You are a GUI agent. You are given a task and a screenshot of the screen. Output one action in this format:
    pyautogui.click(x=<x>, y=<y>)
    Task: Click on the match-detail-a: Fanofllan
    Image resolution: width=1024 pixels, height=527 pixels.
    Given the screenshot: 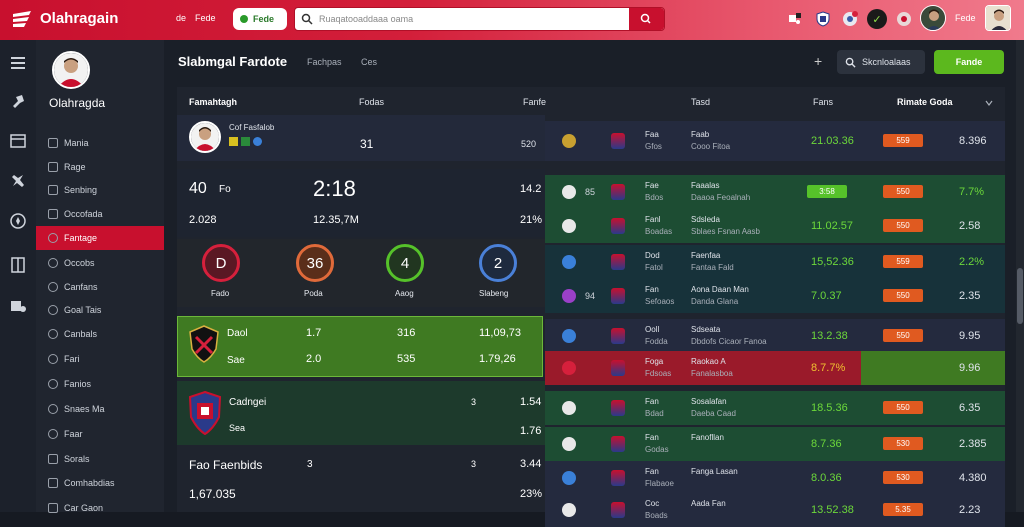 What is the action you would take?
    pyautogui.click(x=707, y=437)
    